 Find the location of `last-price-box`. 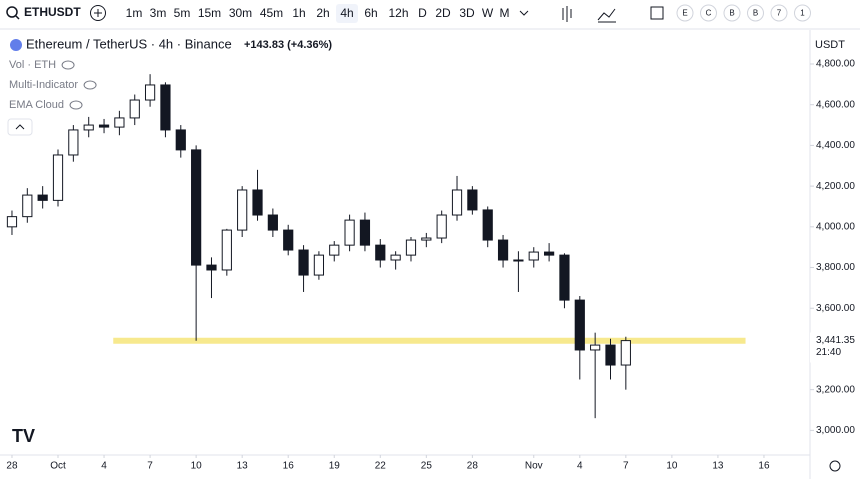

last-price-box is located at coordinates (835, 347).